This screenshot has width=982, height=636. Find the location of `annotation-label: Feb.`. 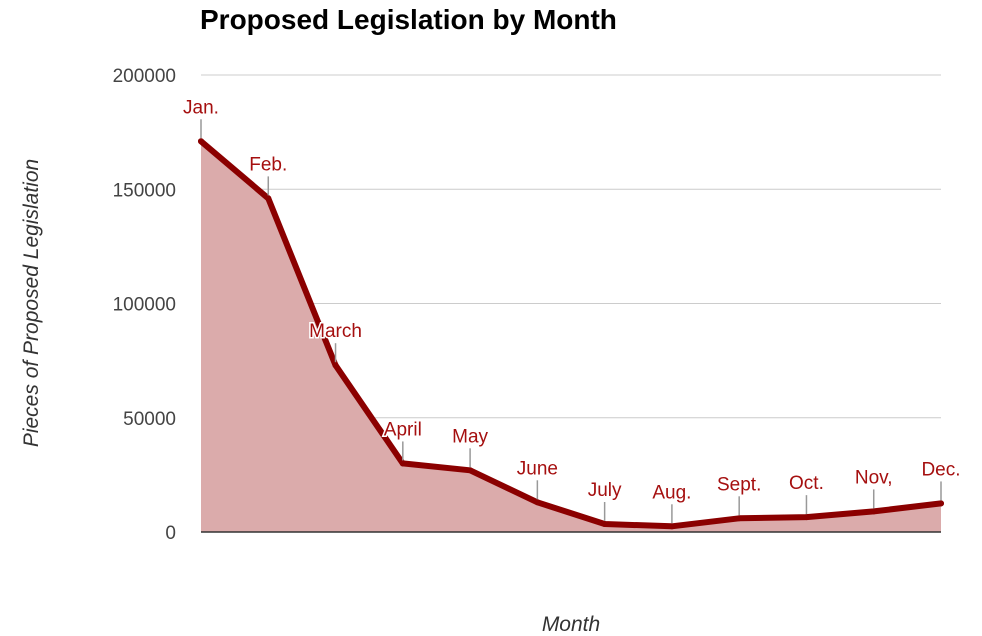

annotation-label: Feb. is located at coordinates (268, 164).